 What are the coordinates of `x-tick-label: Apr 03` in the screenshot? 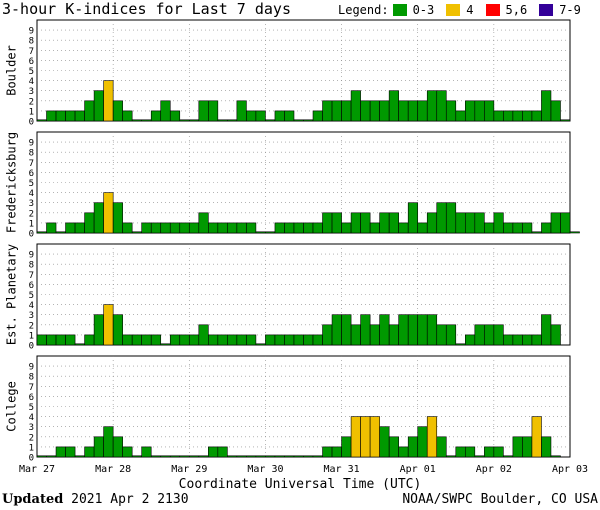 It's located at (570, 469).